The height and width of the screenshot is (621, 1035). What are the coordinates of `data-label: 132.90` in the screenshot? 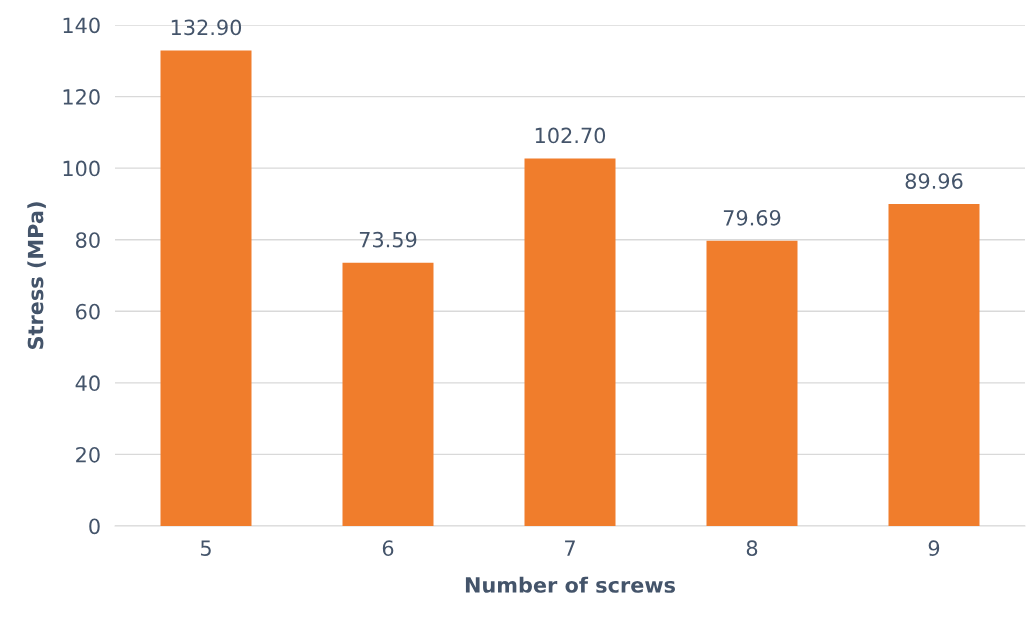 It's located at (206, 27).